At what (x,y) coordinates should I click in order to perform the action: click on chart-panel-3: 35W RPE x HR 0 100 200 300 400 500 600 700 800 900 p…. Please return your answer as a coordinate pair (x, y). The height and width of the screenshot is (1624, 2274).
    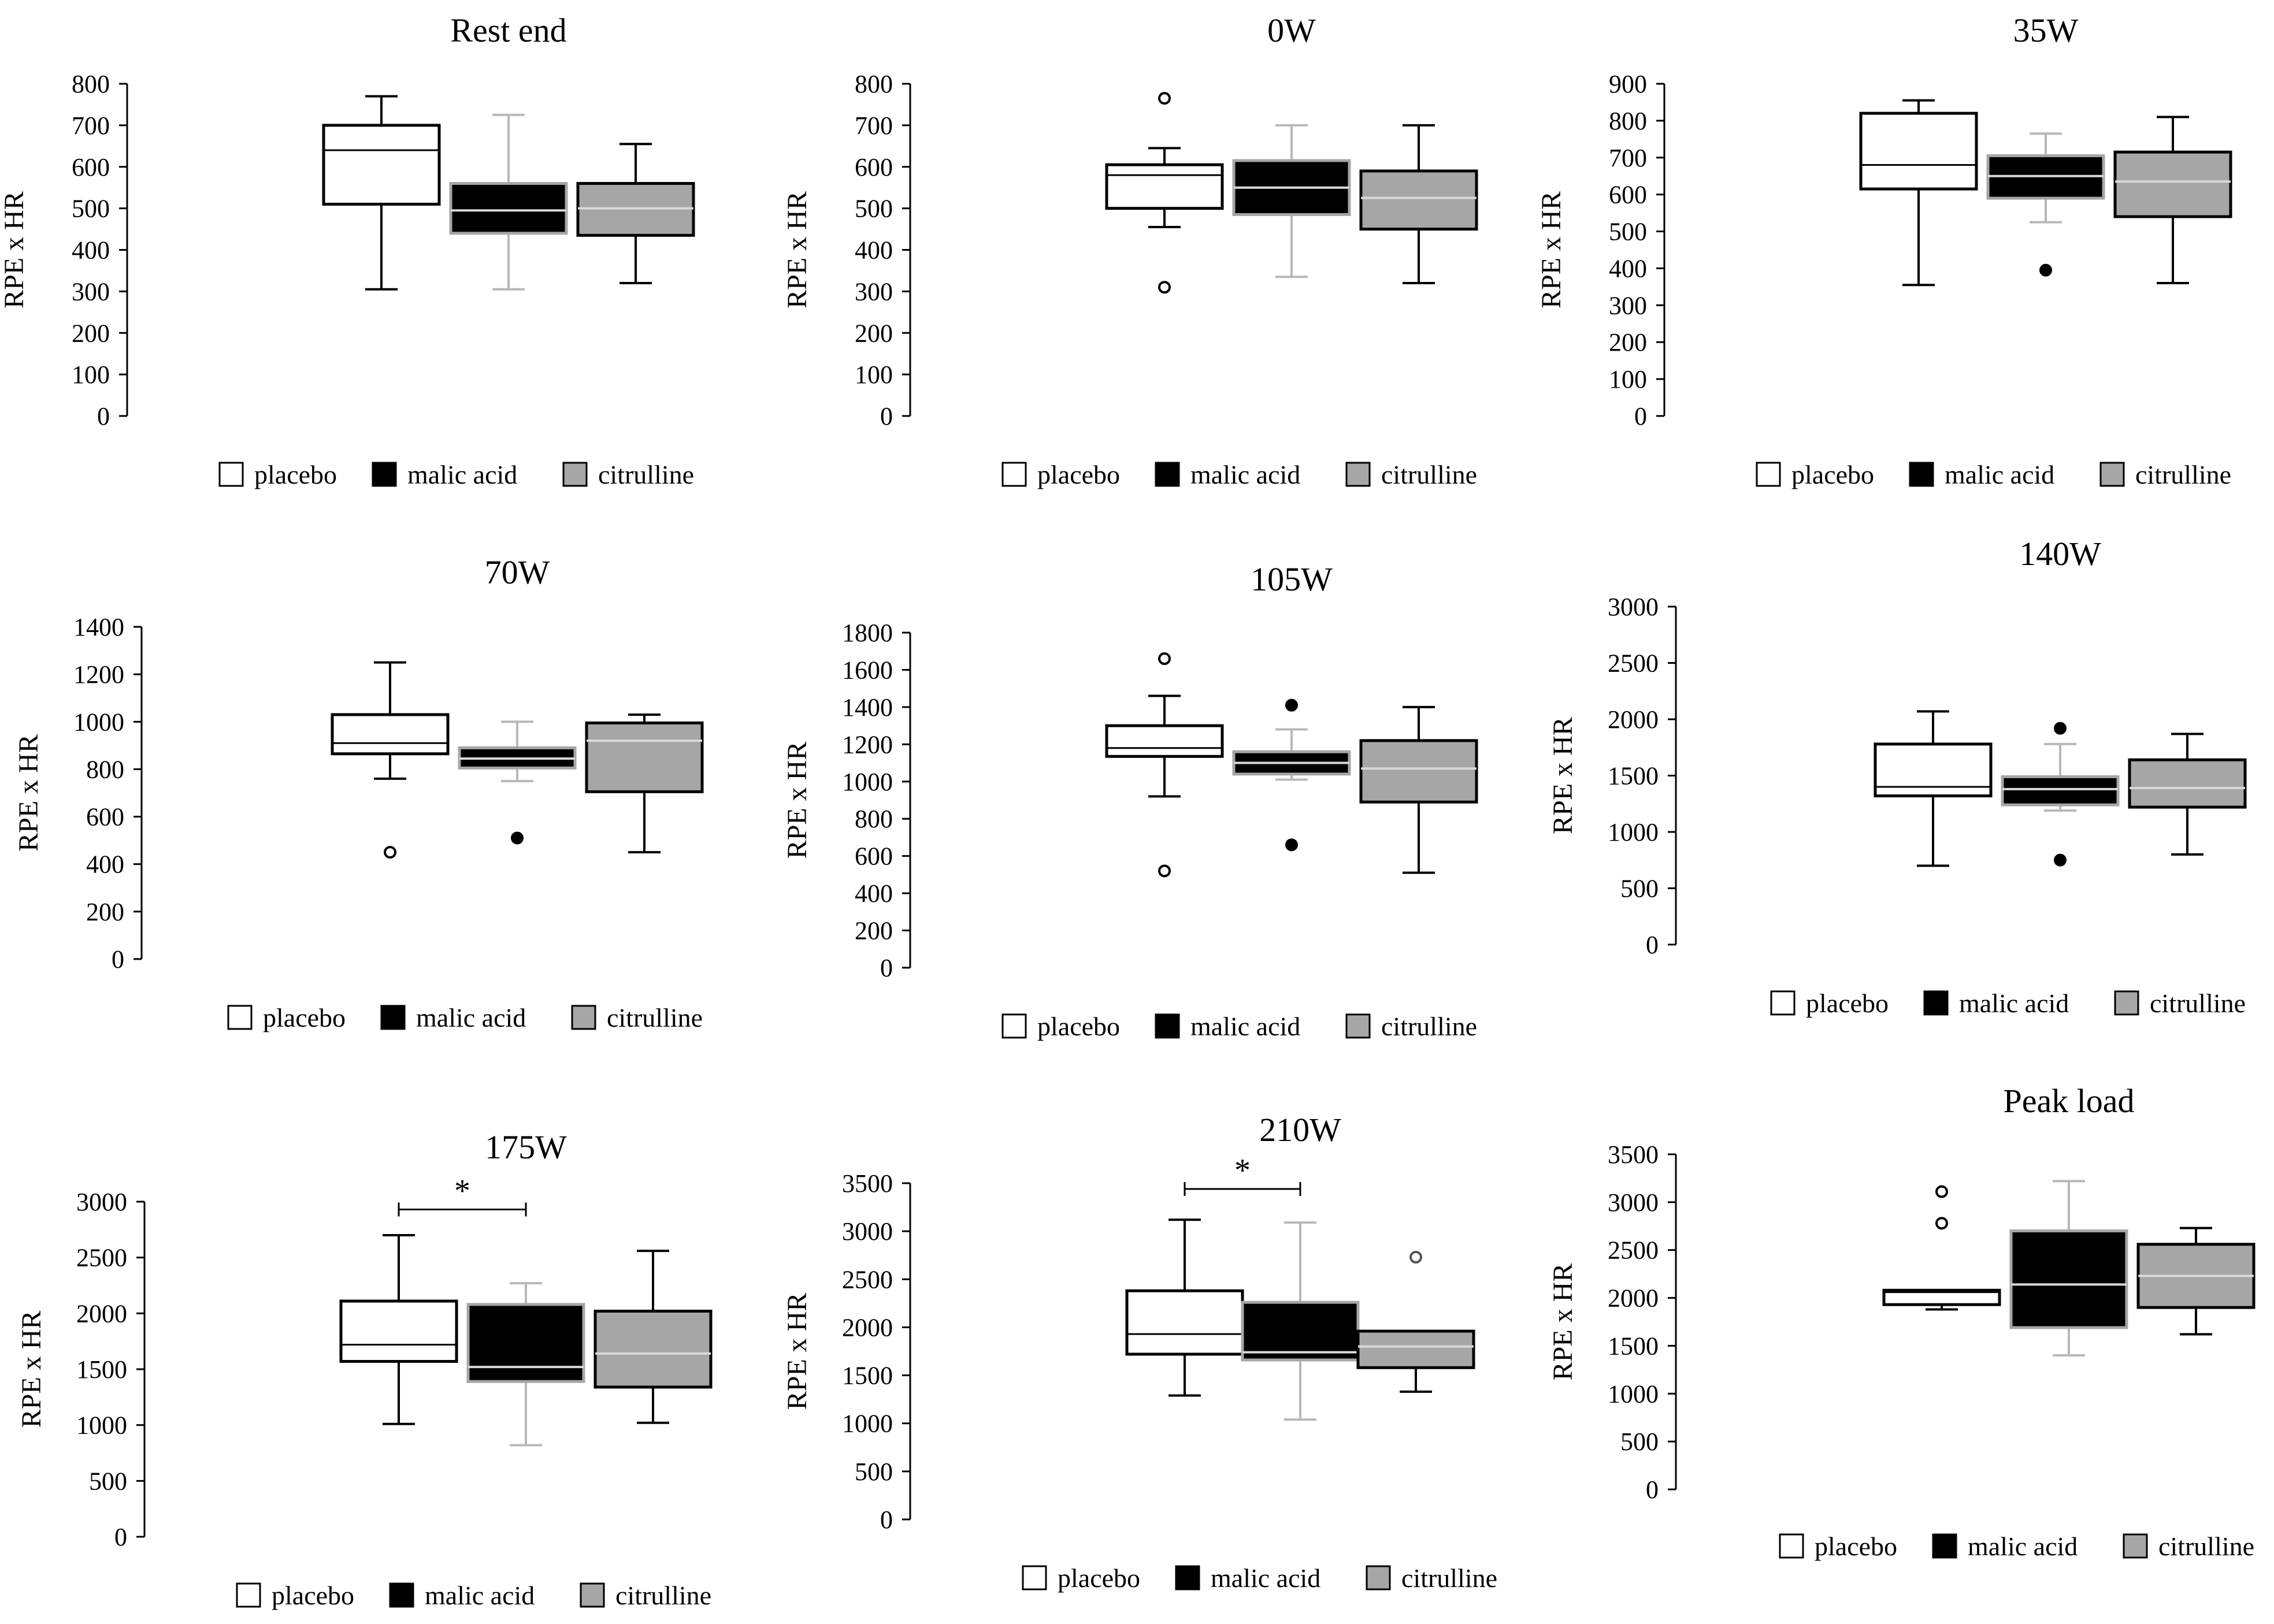
    Looking at the image, I should click on (1884, 250).